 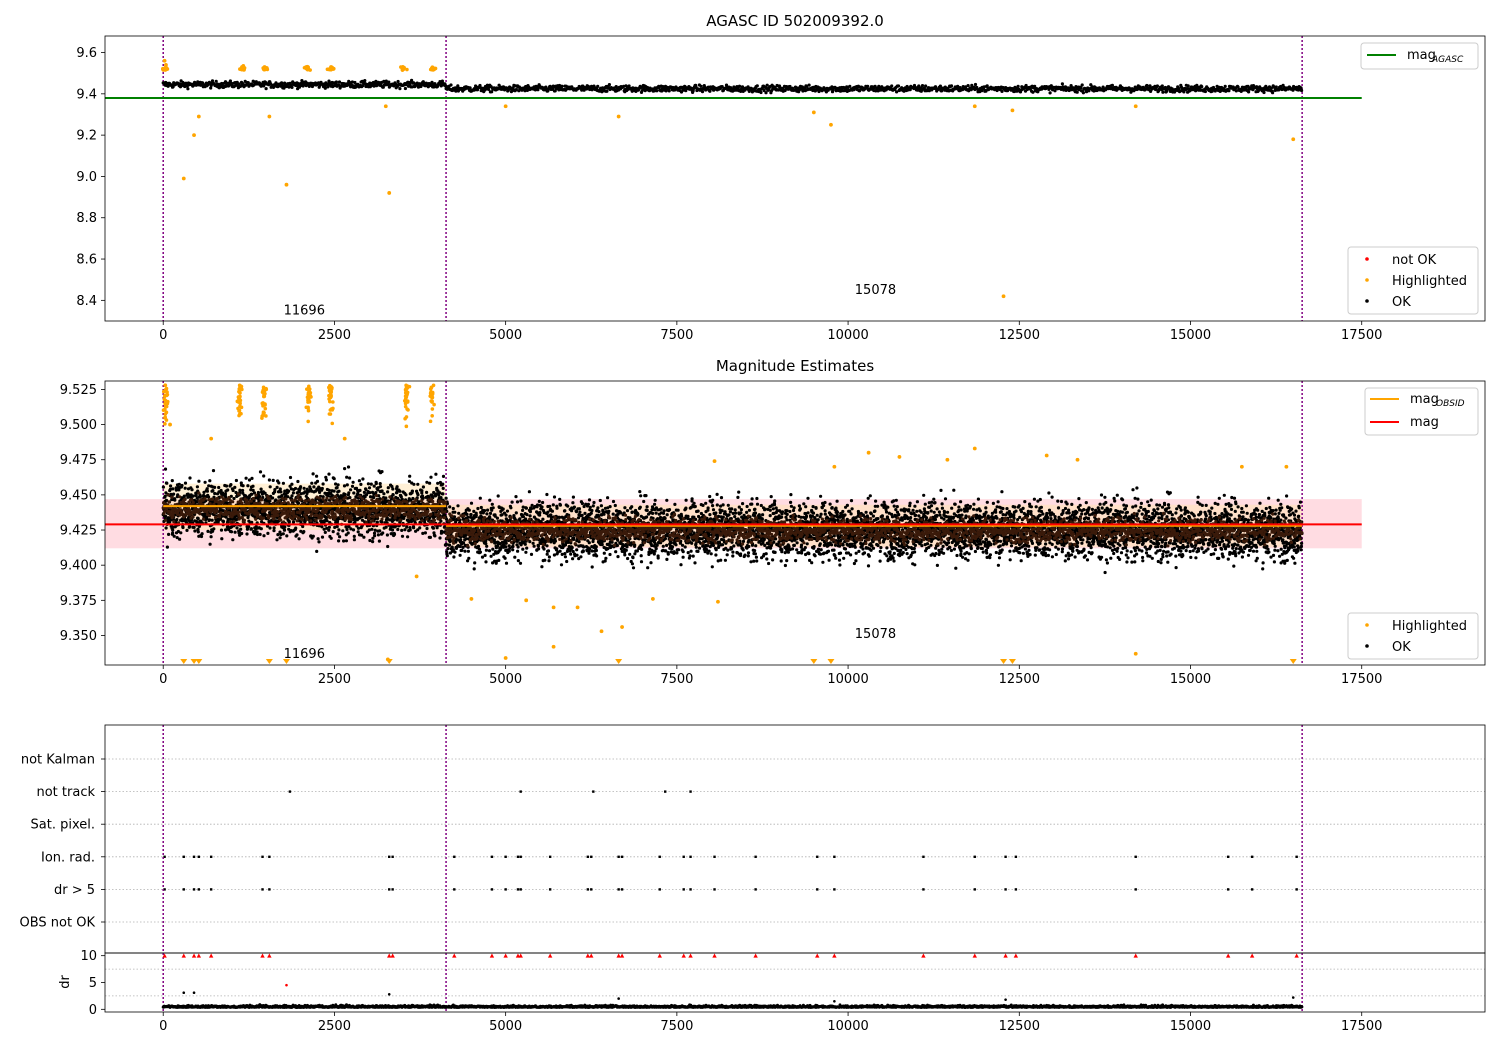 What do you see at coordinates (1447, 60) in the screenshot?
I see `legend-label-subscript: AGASC` at bounding box center [1447, 60].